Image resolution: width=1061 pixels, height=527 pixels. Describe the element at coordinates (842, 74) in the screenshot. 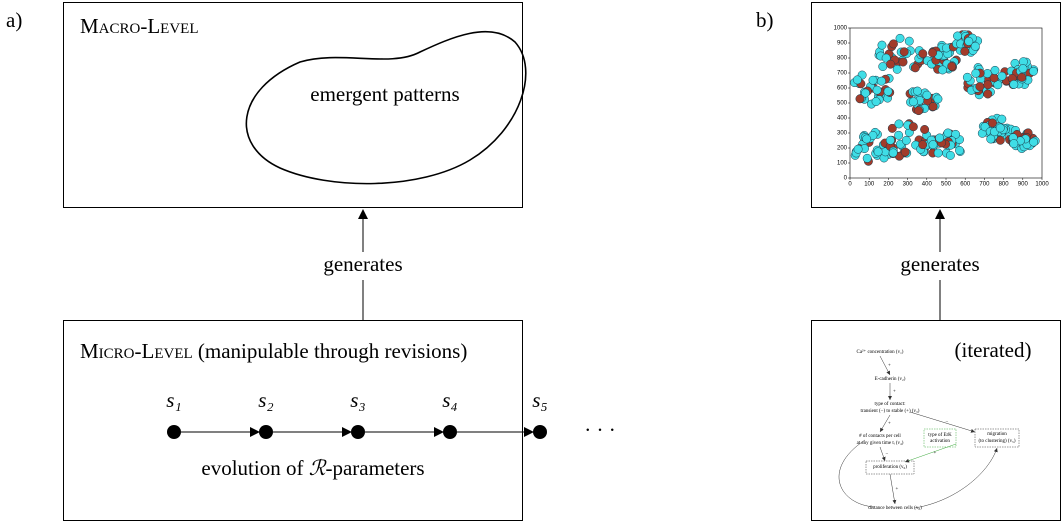

I see `y-tick-label: 700` at that location.